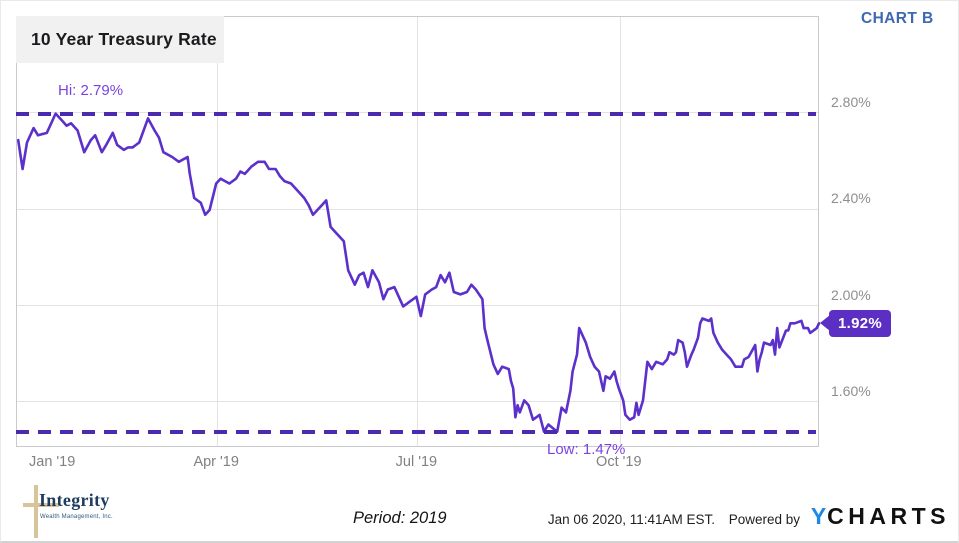 The width and height of the screenshot is (959, 543). I want to click on low-dashed-line, so click(416, 431).